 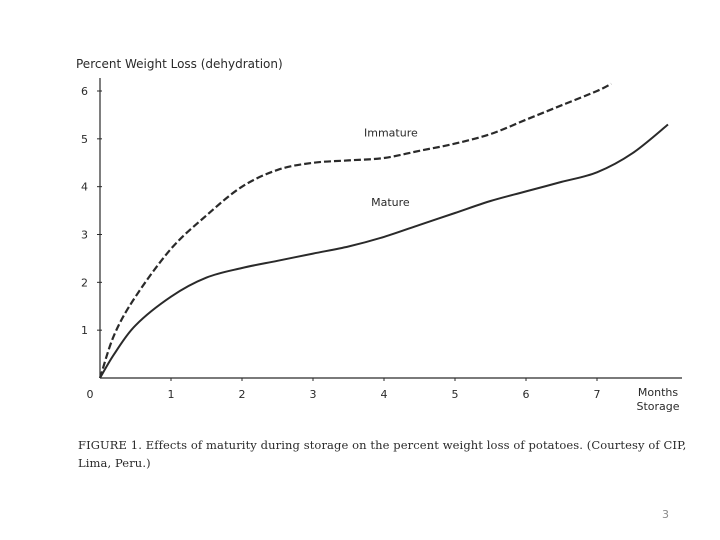 What do you see at coordinates (658, 392) in the screenshot?
I see `x-axis-label-line1: Months` at bounding box center [658, 392].